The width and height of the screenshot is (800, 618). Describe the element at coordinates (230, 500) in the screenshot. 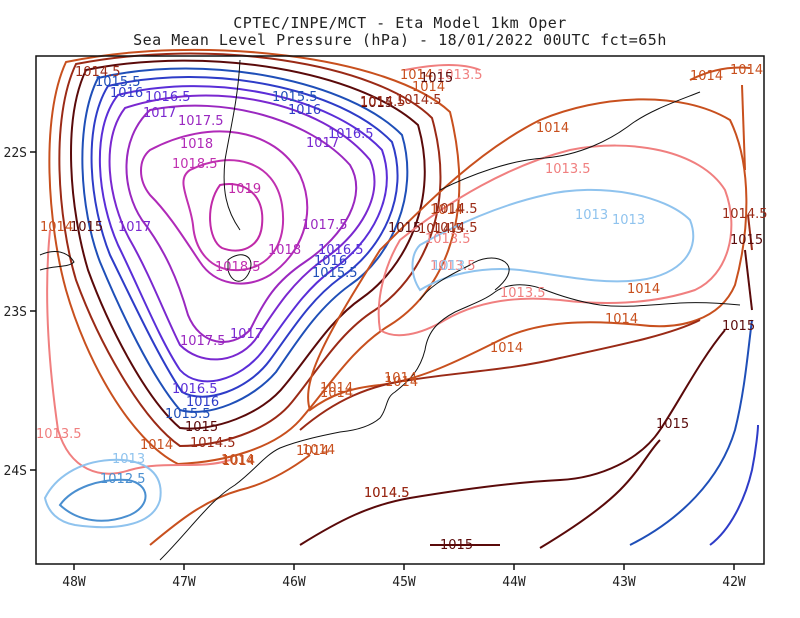

I see `isobar-1014-south` at that location.